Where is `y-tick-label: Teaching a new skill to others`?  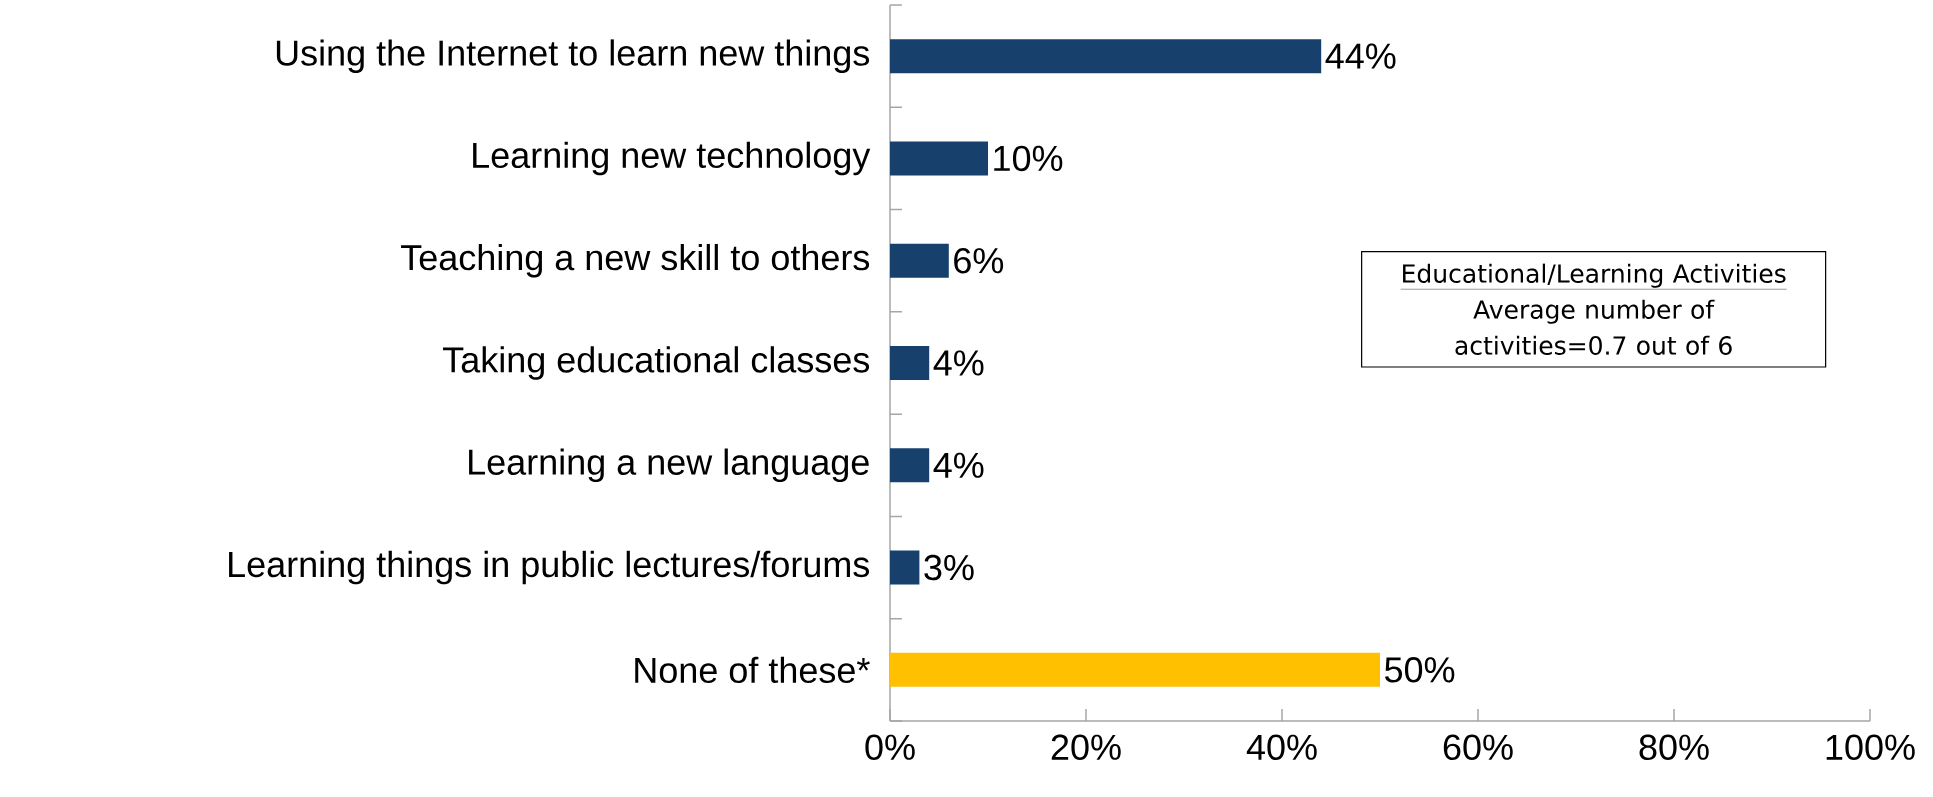 y-tick-label: Teaching a new skill to others is located at coordinates (635, 260).